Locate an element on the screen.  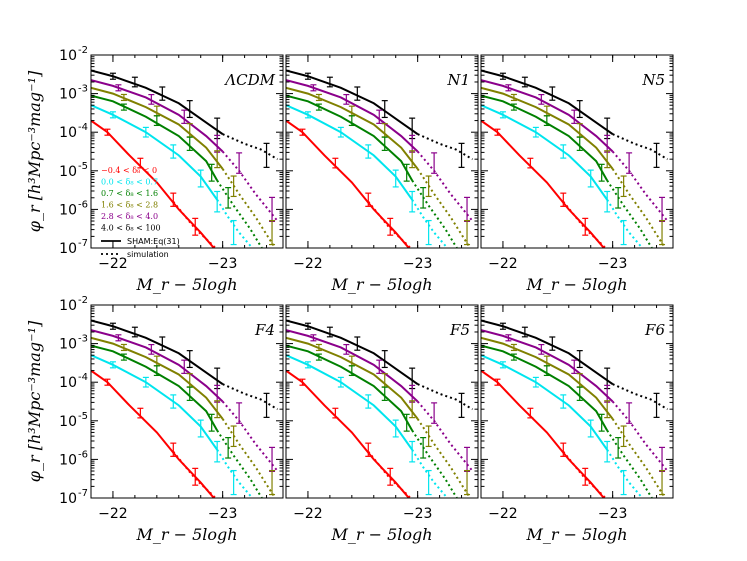
panel-label: F4 is located at coordinates (264, 330).